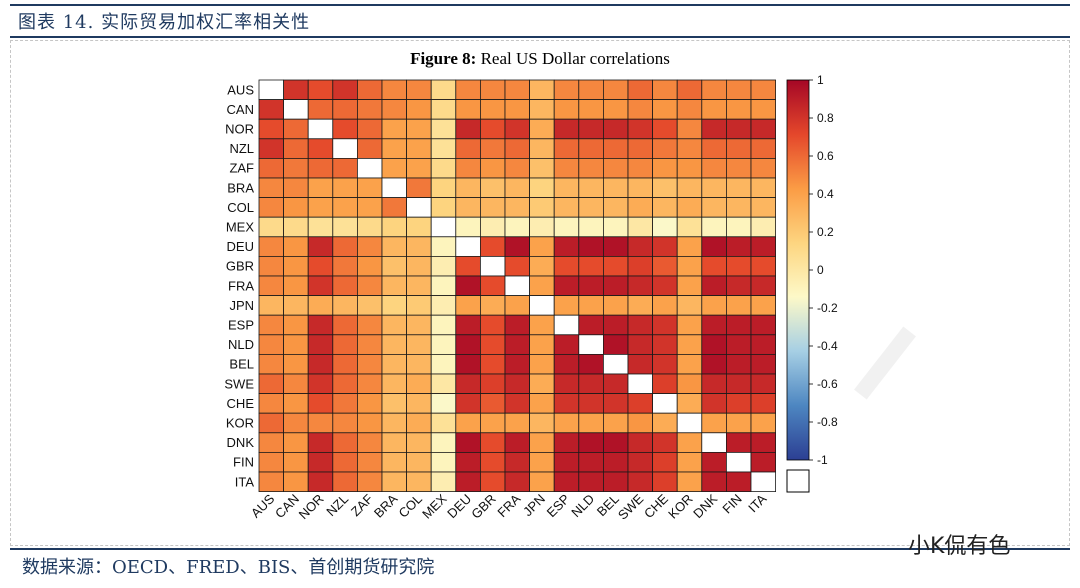 This screenshot has width=1080, height=588. I want to click on heatmap-cell-ita-dnk, so click(714, 482).